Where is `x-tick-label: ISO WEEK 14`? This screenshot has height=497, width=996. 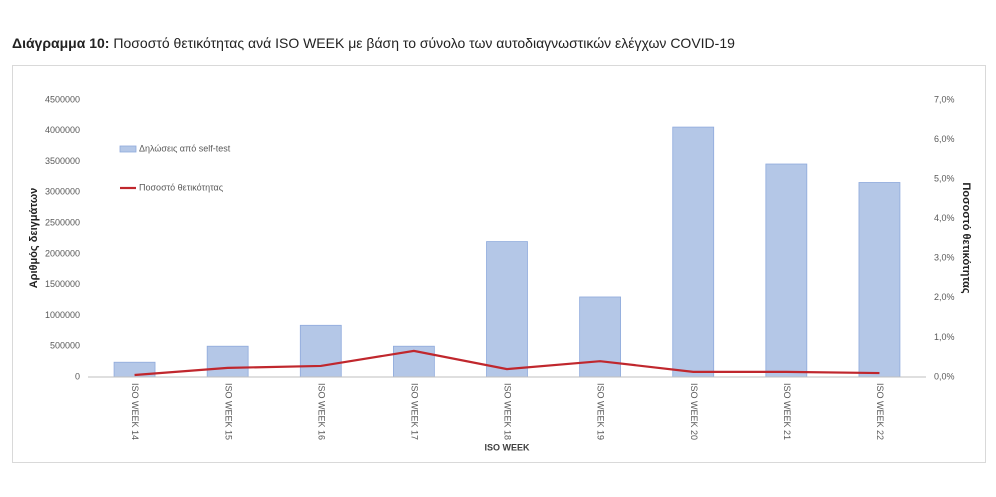
x-tick-label: ISO WEEK 14 is located at coordinates (135, 411).